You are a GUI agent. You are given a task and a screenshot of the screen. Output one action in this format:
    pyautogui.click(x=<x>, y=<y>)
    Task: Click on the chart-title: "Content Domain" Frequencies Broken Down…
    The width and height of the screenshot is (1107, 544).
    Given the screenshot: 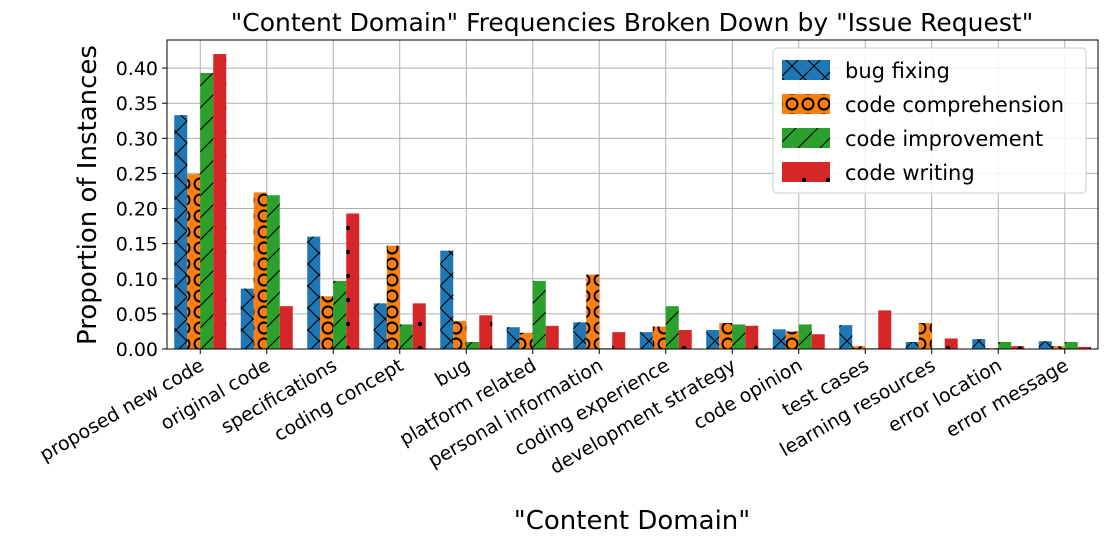 What is the action you would take?
    pyautogui.click(x=632, y=22)
    